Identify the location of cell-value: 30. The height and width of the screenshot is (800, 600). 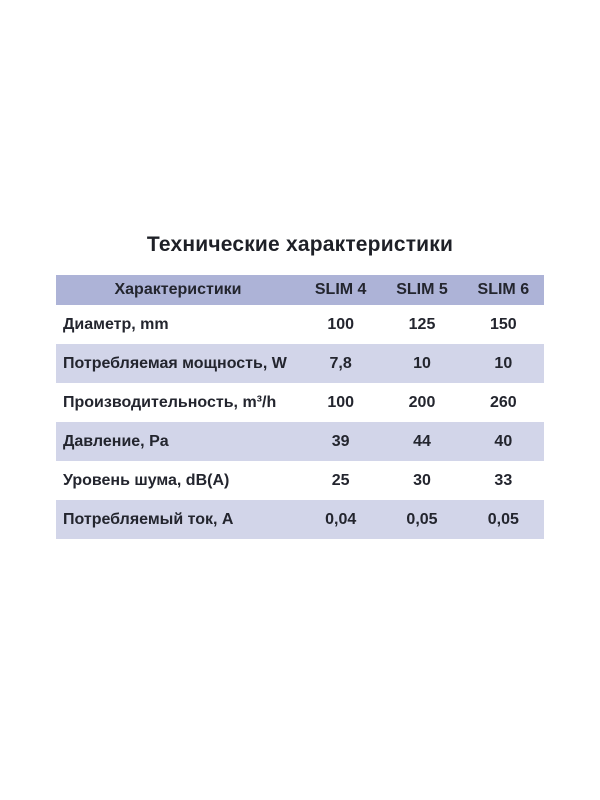
(422, 480).